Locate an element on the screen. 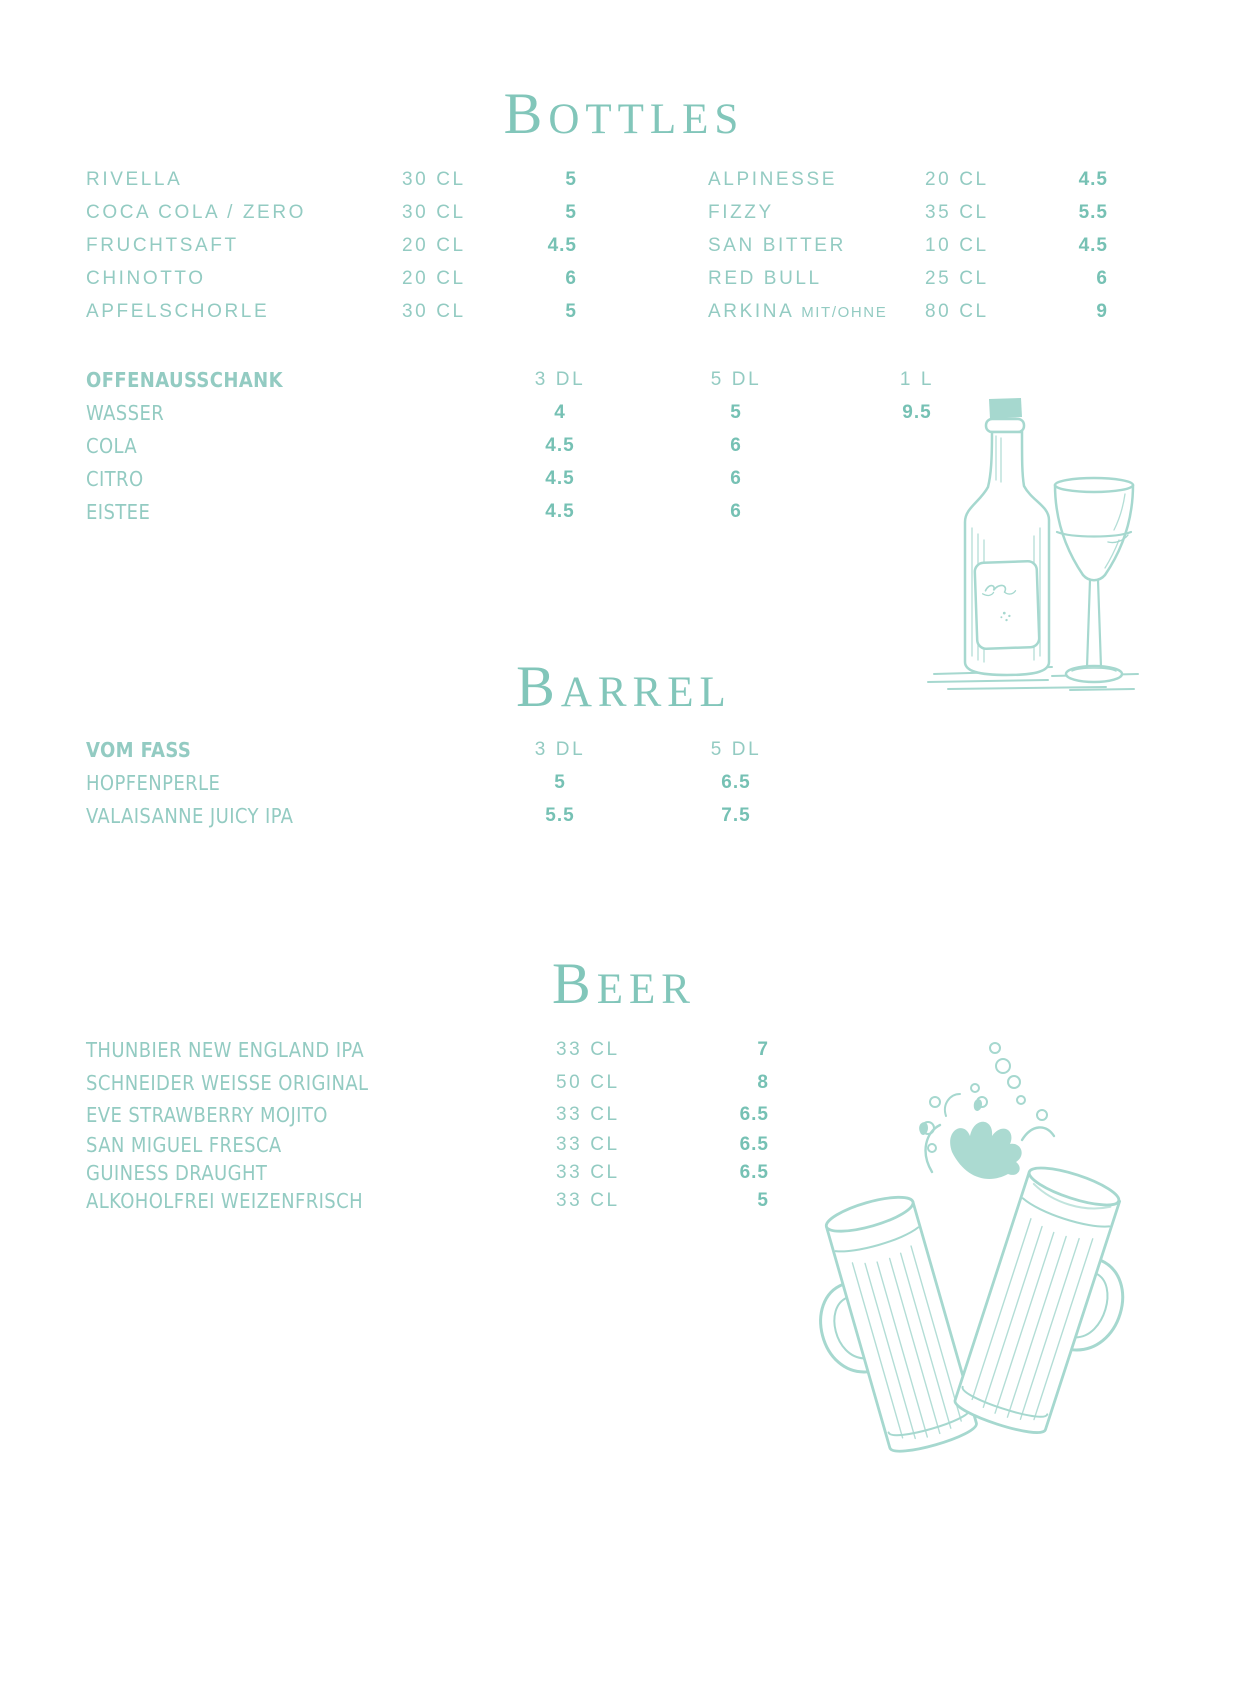 The width and height of the screenshot is (1248, 1693). beer-mugs-illustration is located at coordinates (972, 1247).